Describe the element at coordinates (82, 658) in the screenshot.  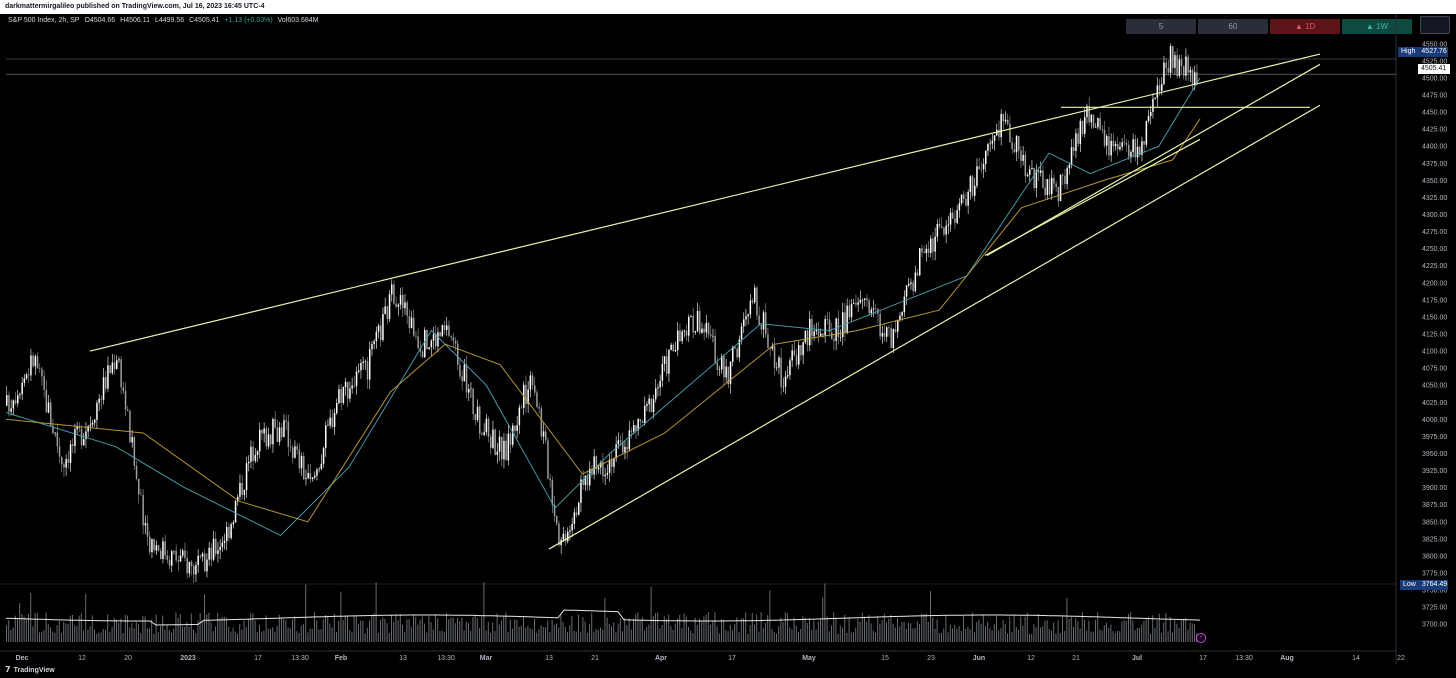
I see `time-axis-tick-1: 12` at that location.